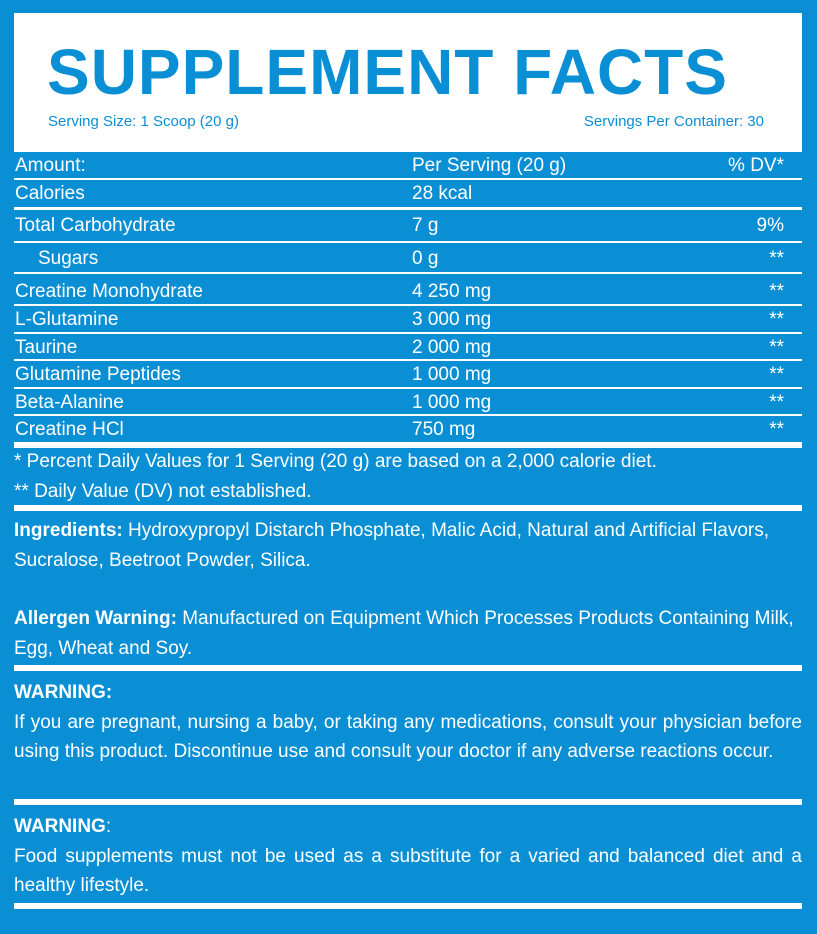 The image size is (817, 934). What do you see at coordinates (98, 374) in the screenshot?
I see `nutrient-name: Glutamine Peptides` at bounding box center [98, 374].